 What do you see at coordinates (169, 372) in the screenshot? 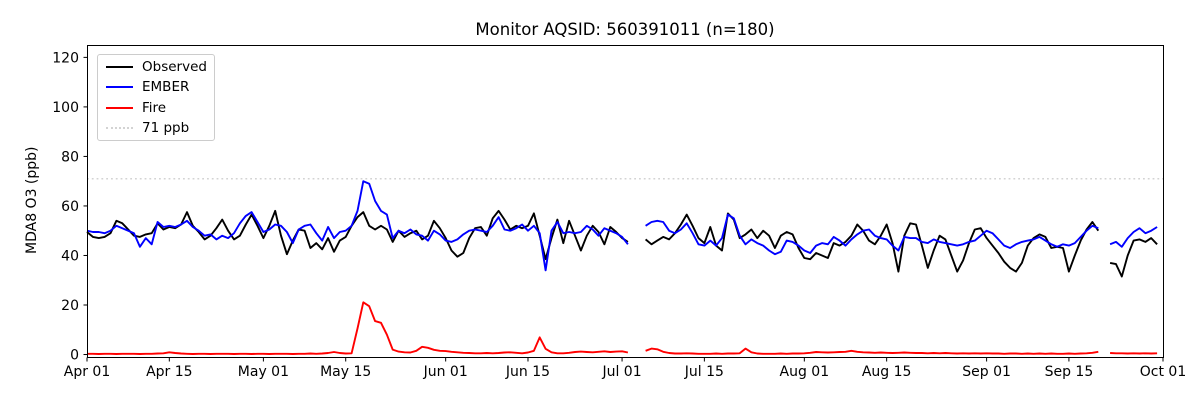
I see `x-tick-label: Apr 15` at bounding box center [169, 372].